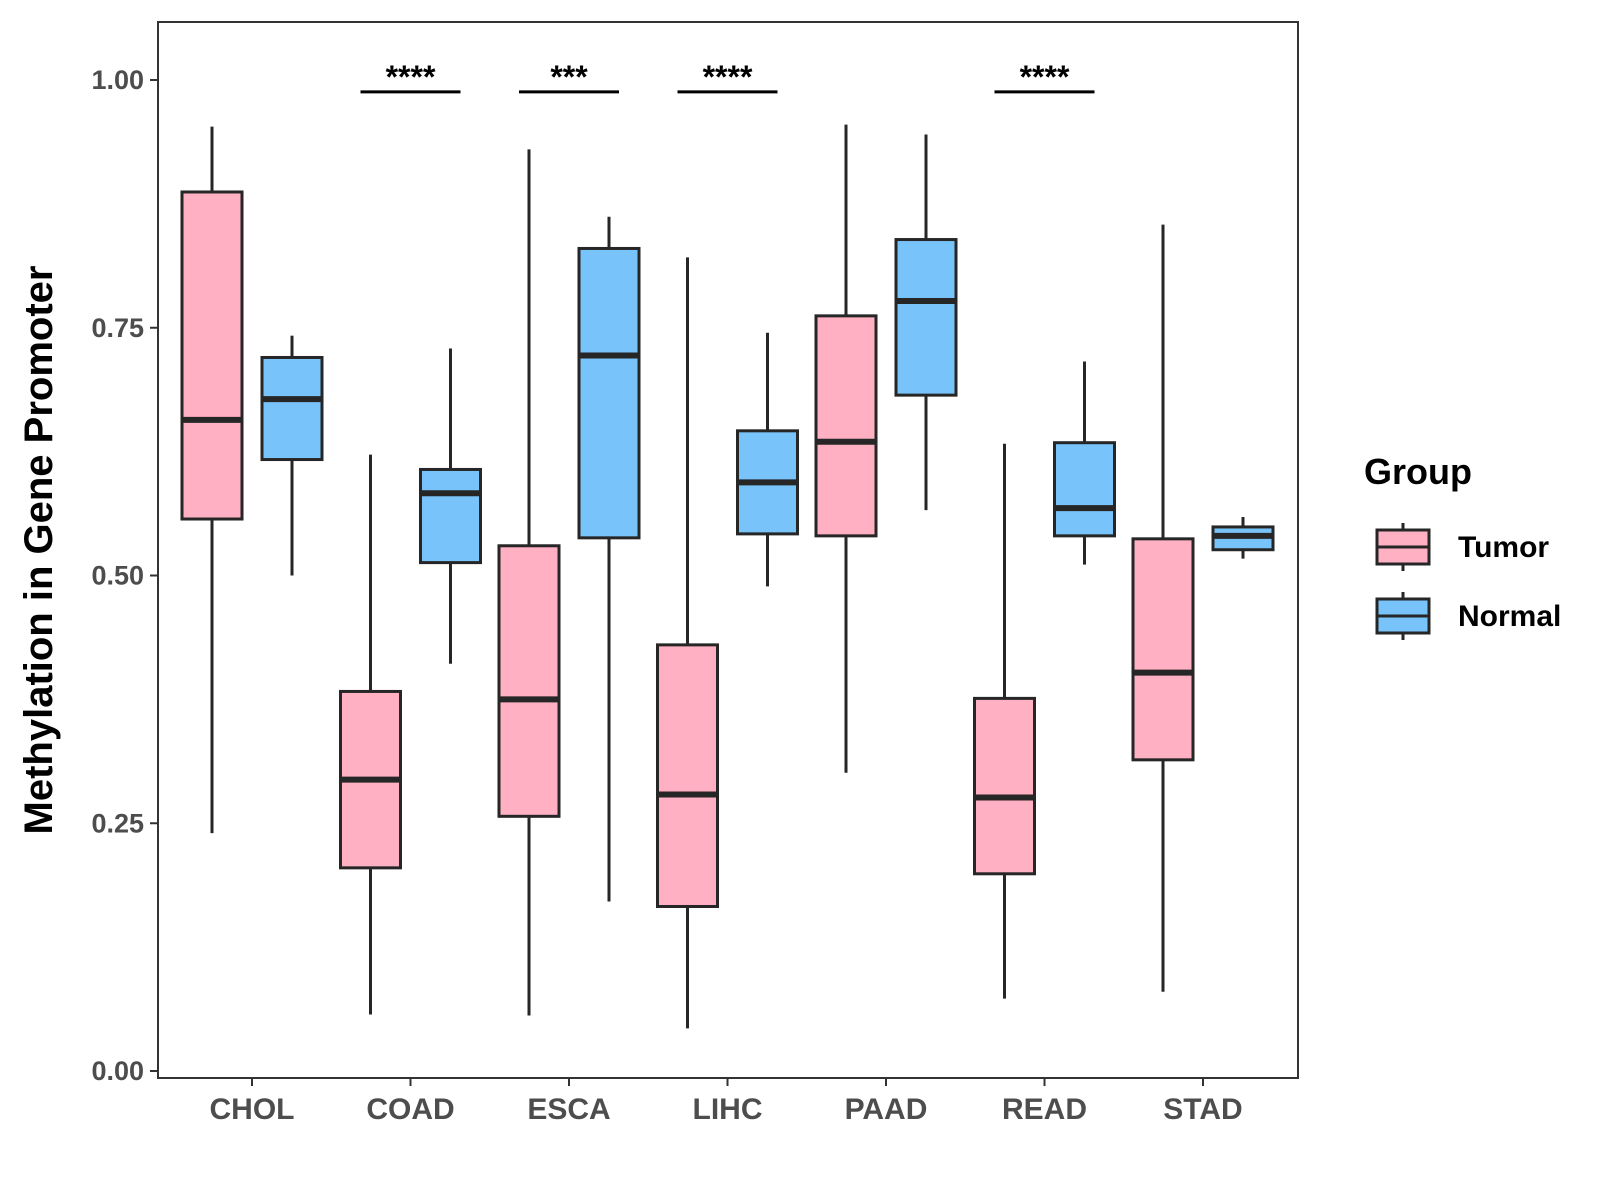 This screenshot has height=1200, width=1600. I want to click on box-normal-coad, so click(450, 506).